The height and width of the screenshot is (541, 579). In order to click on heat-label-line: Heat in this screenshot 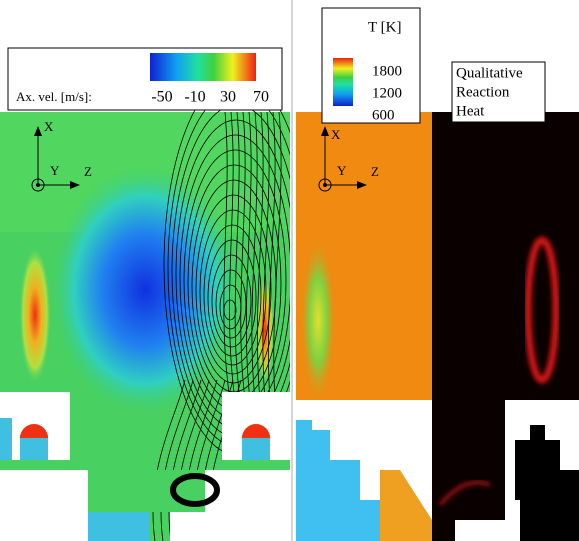, I will do `click(470, 111)`.